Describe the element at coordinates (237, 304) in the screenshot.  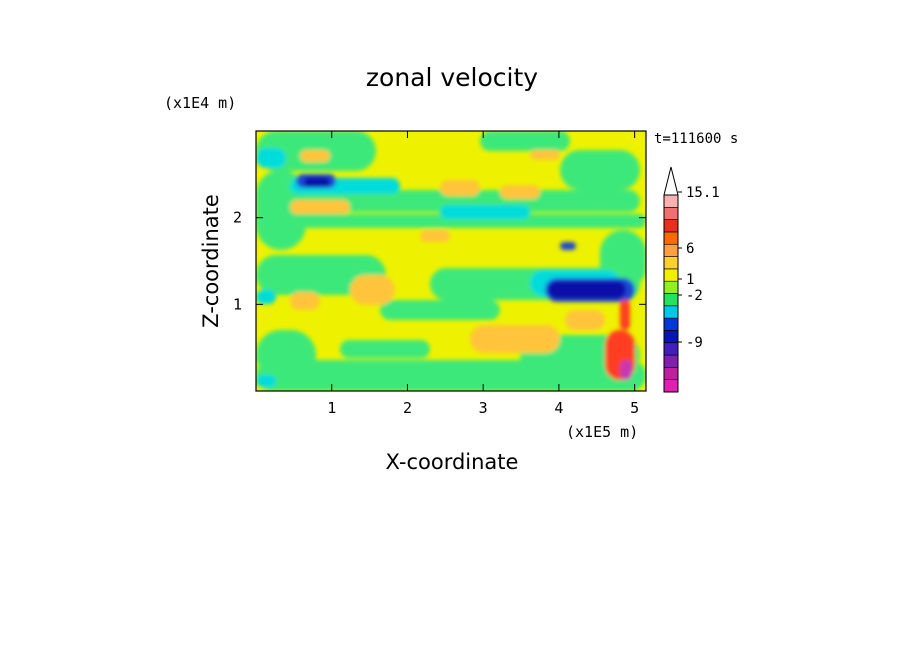
I see `y-tick-label: 1` at that location.